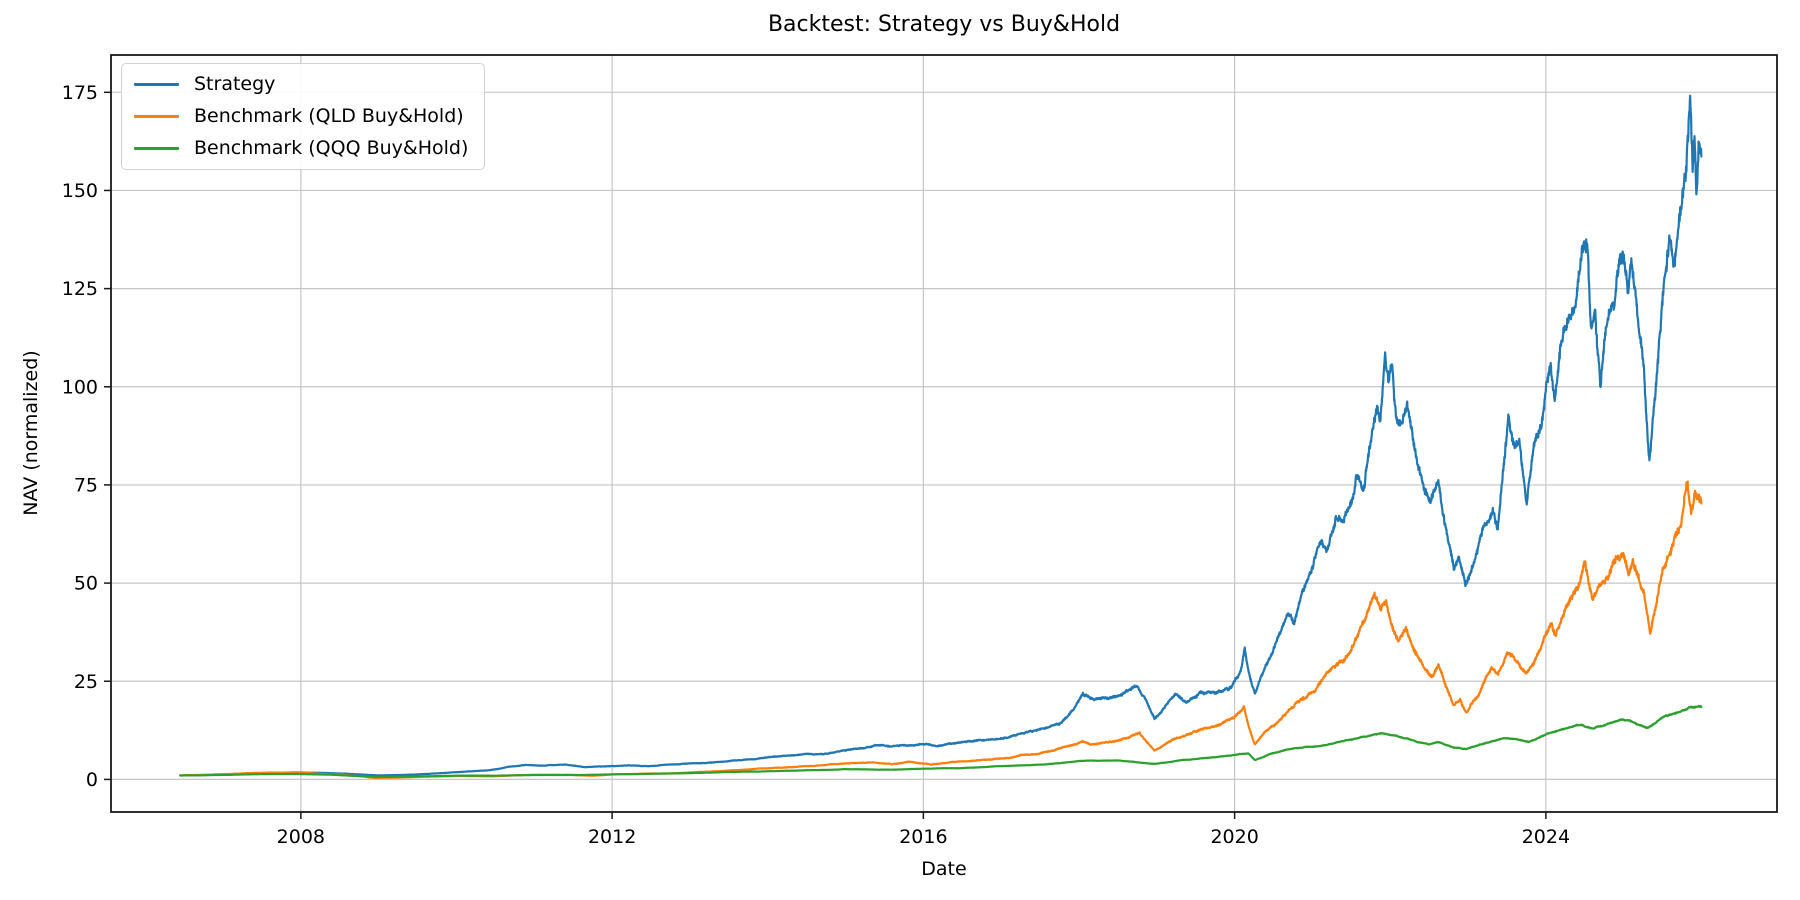  I want to click on y-tick-label: 25, so click(86, 682).